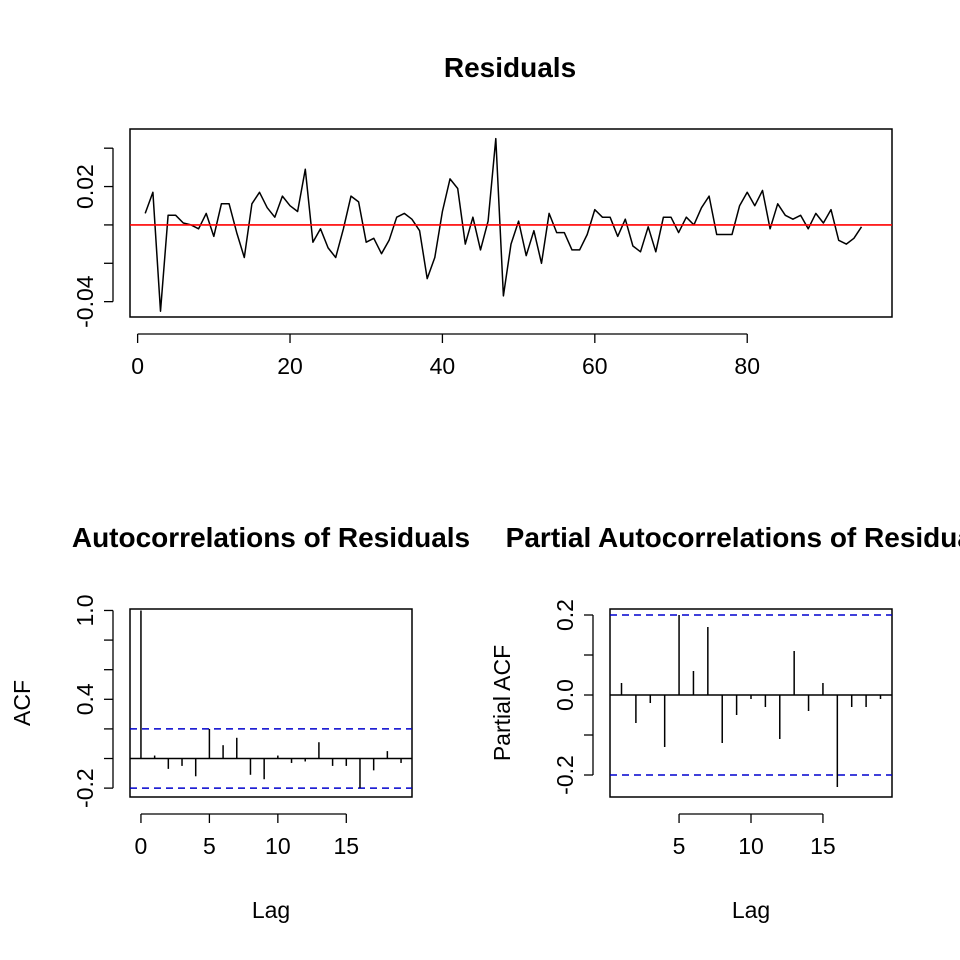  Describe the element at coordinates (290, 366) in the screenshot. I see `residuals-x-tick-label: 20` at that location.